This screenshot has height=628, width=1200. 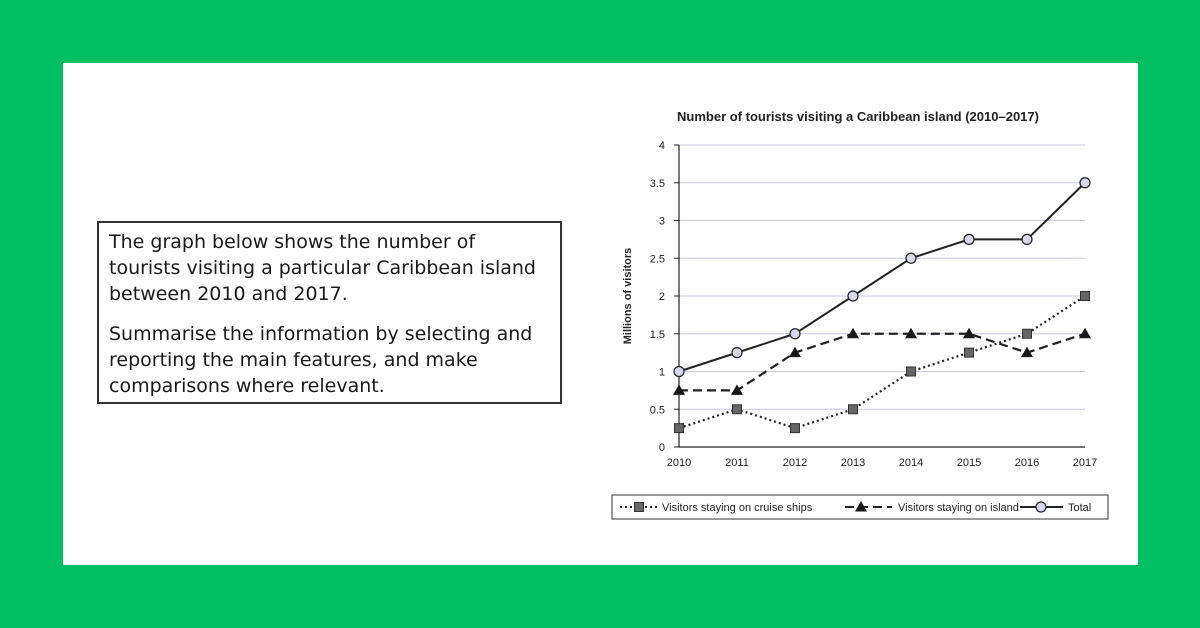 I want to click on y-tick-label: 4, so click(x=662, y=146).